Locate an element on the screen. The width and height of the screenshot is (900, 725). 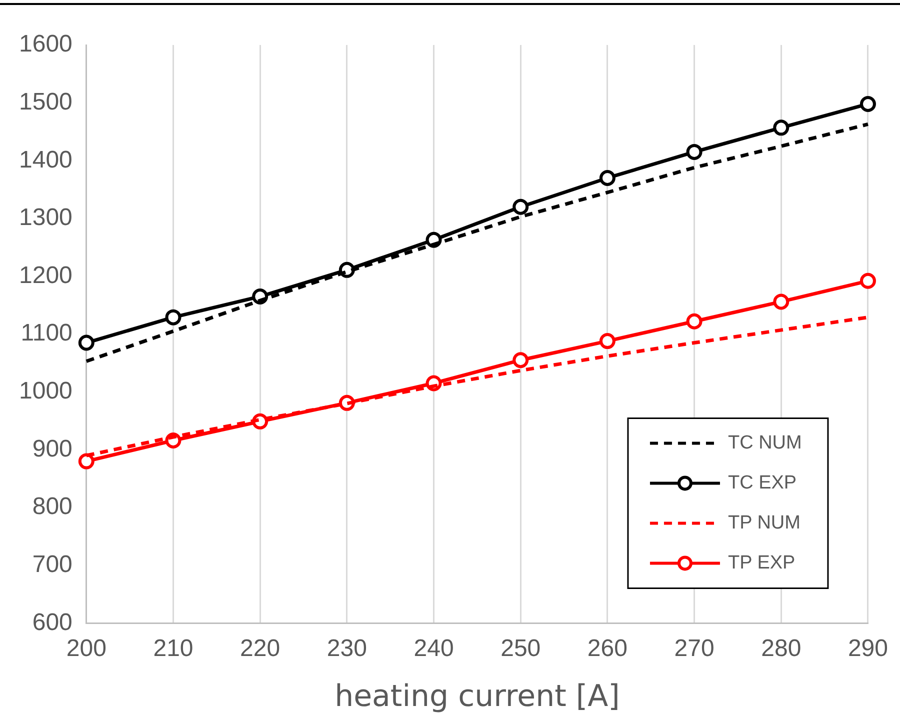
x-tick-label: 200 is located at coordinates (86, 648).